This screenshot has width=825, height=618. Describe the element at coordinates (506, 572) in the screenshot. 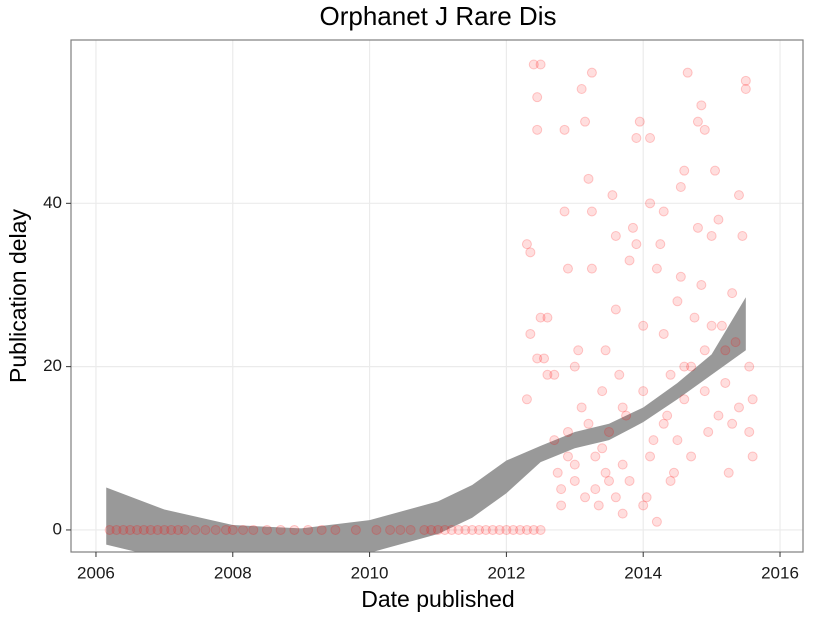

I see `x-tick-label: 2012` at that location.